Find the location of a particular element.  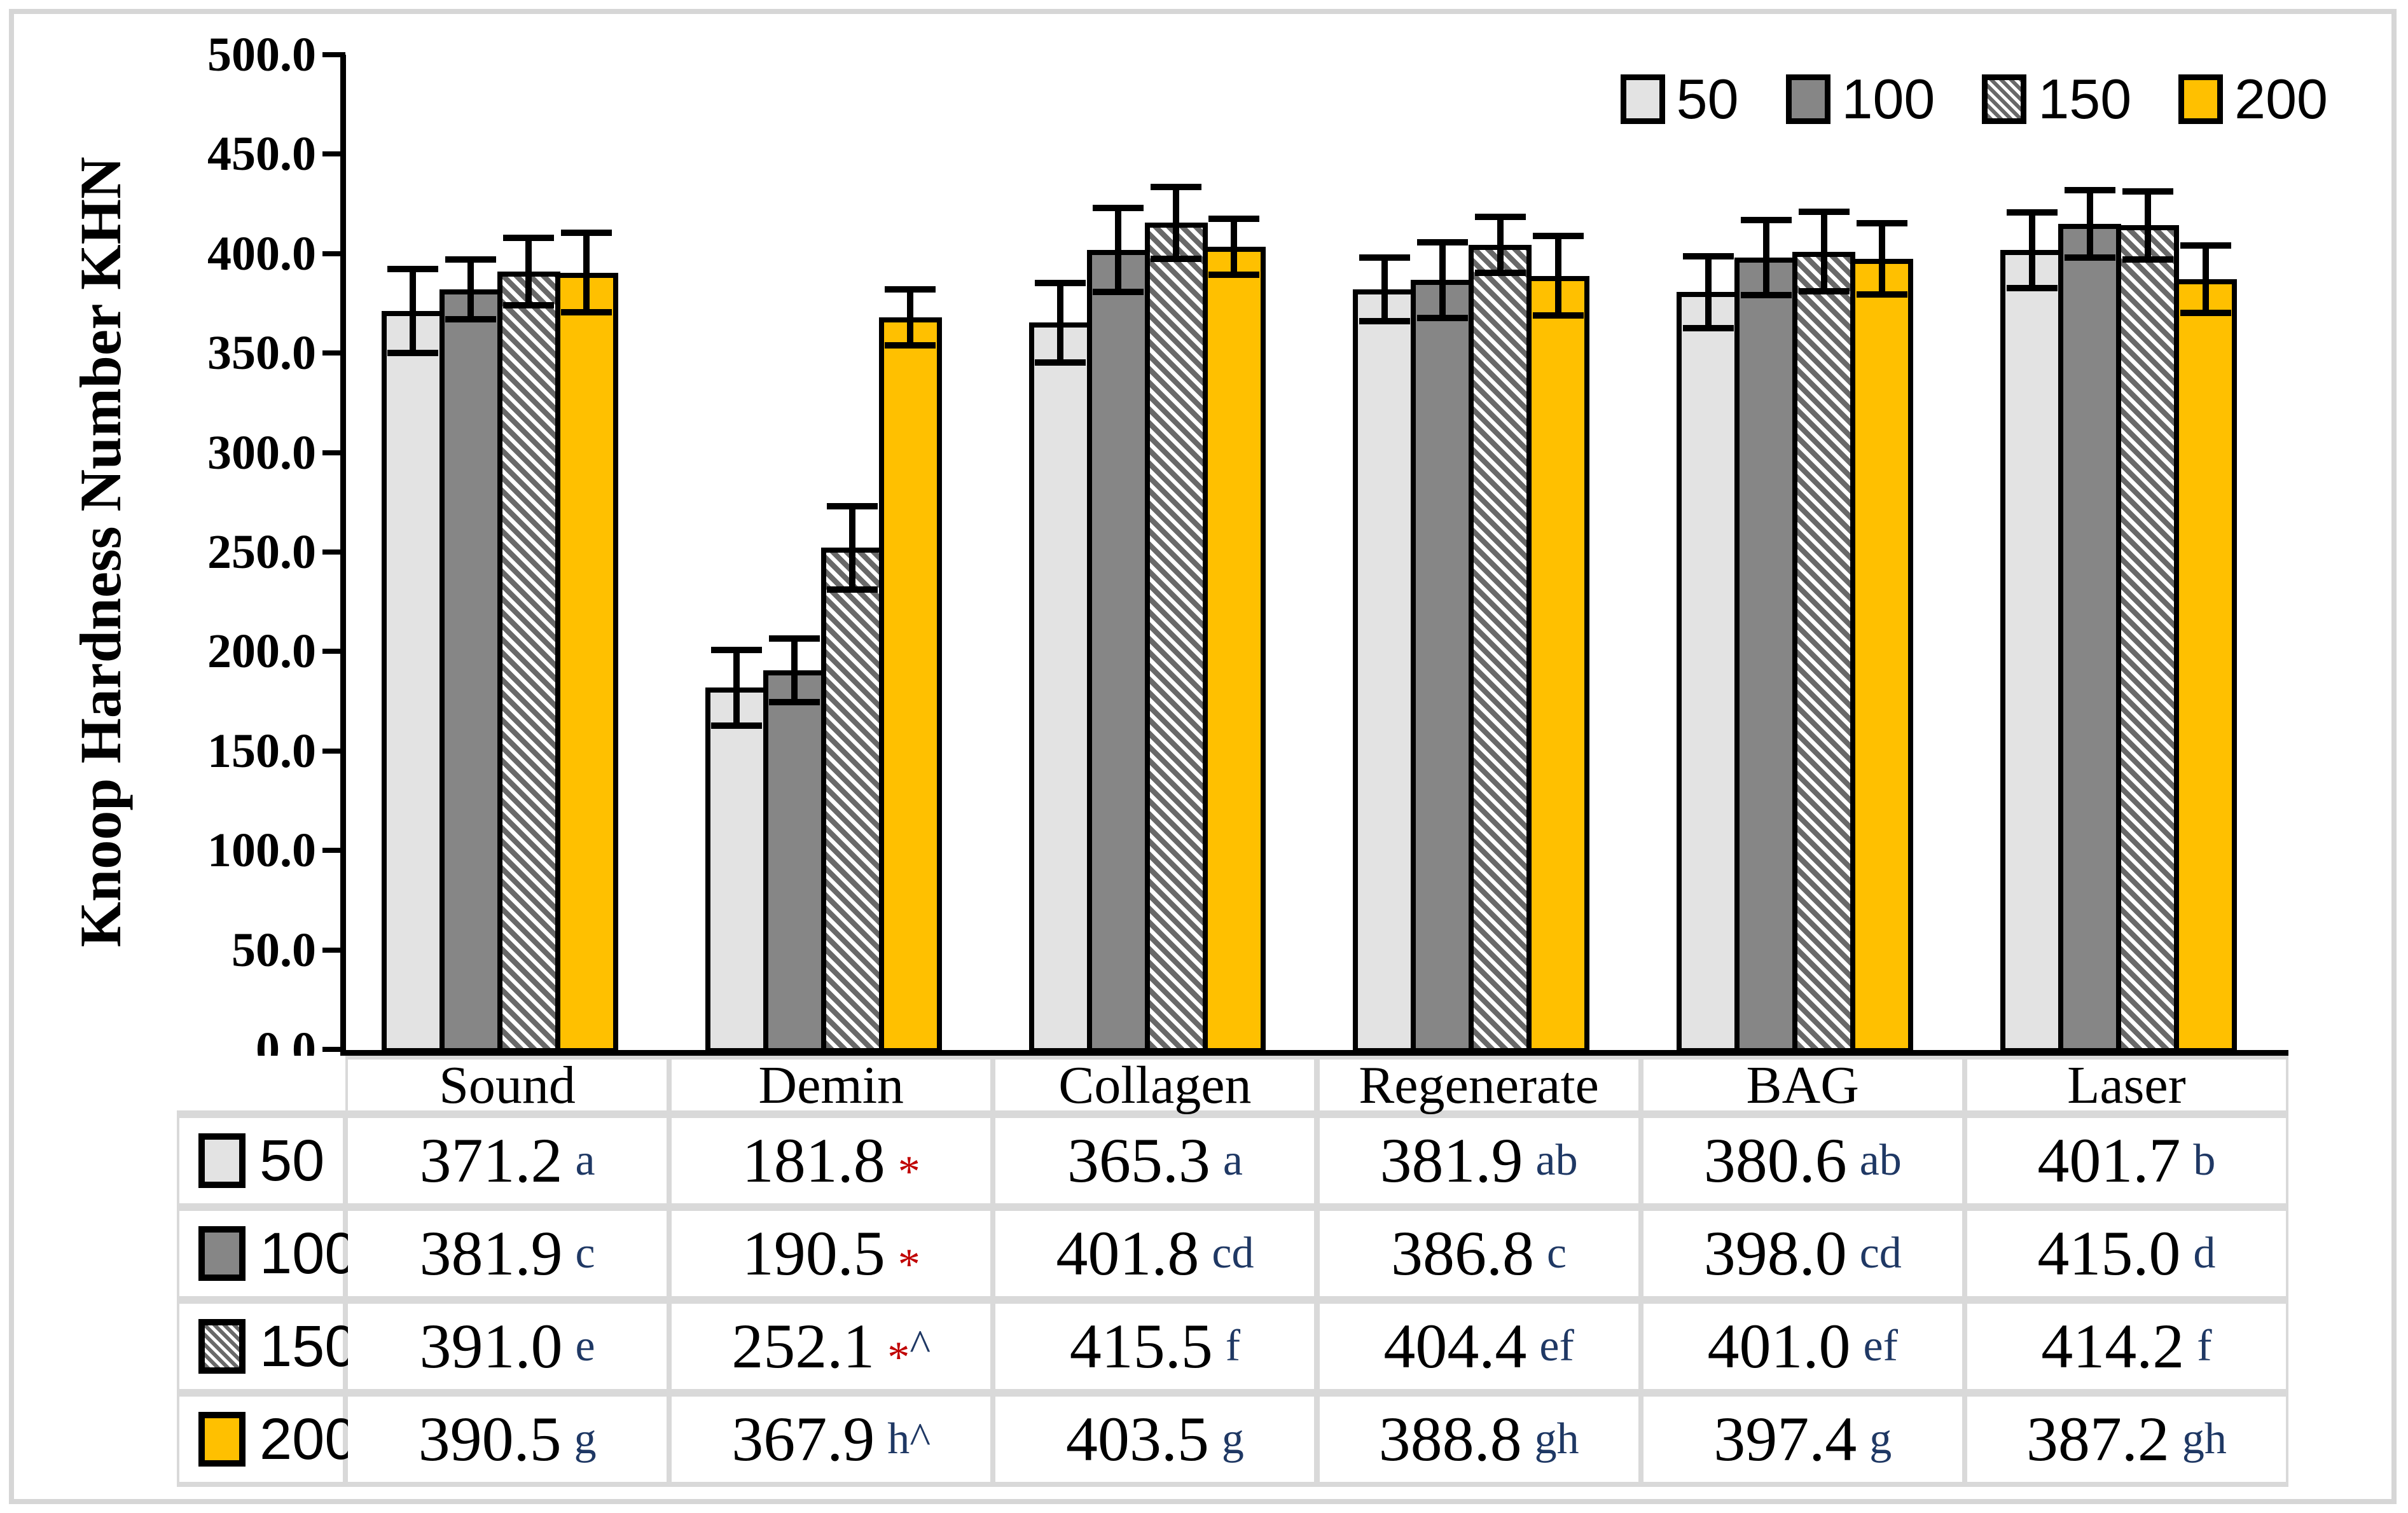

table-row-key-100: 100 is located at coordinates (268, 1253).